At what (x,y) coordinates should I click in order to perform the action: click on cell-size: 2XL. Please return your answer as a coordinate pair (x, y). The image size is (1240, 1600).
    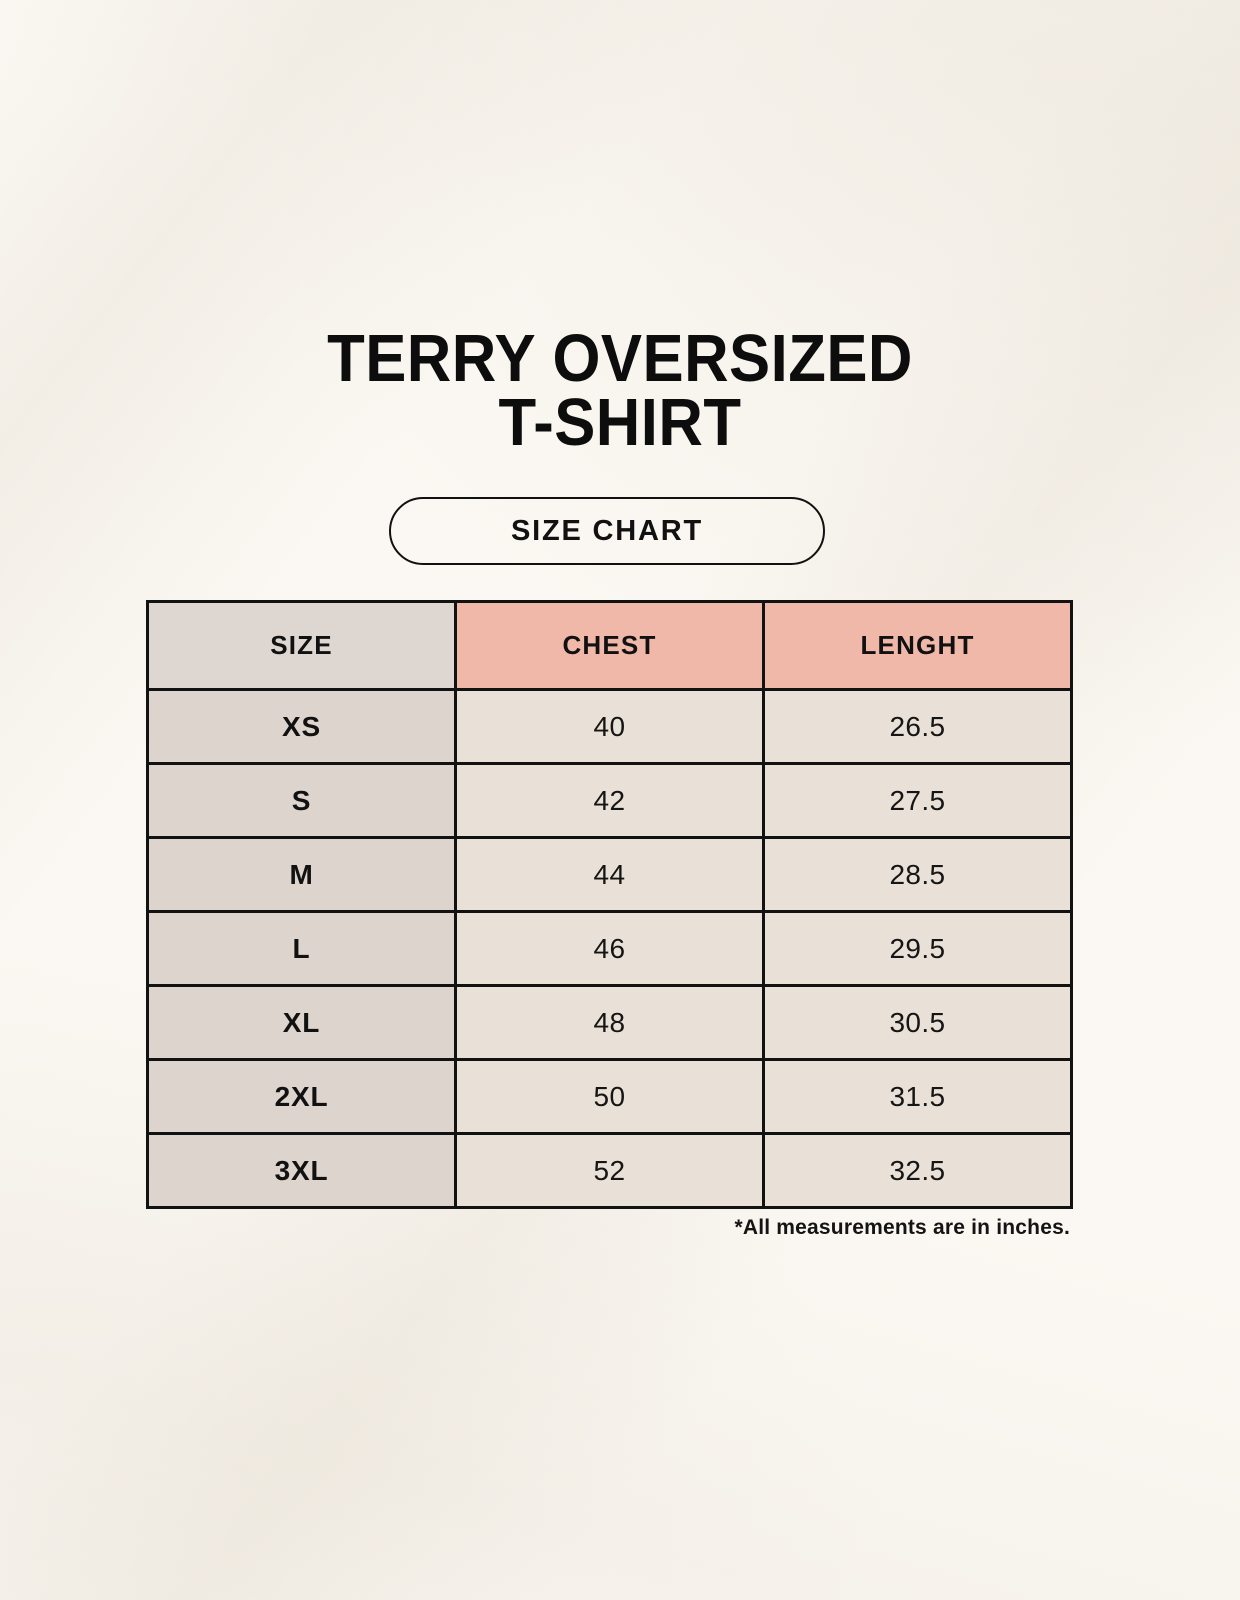
    Looking at the image, I should click on (301, 1096).